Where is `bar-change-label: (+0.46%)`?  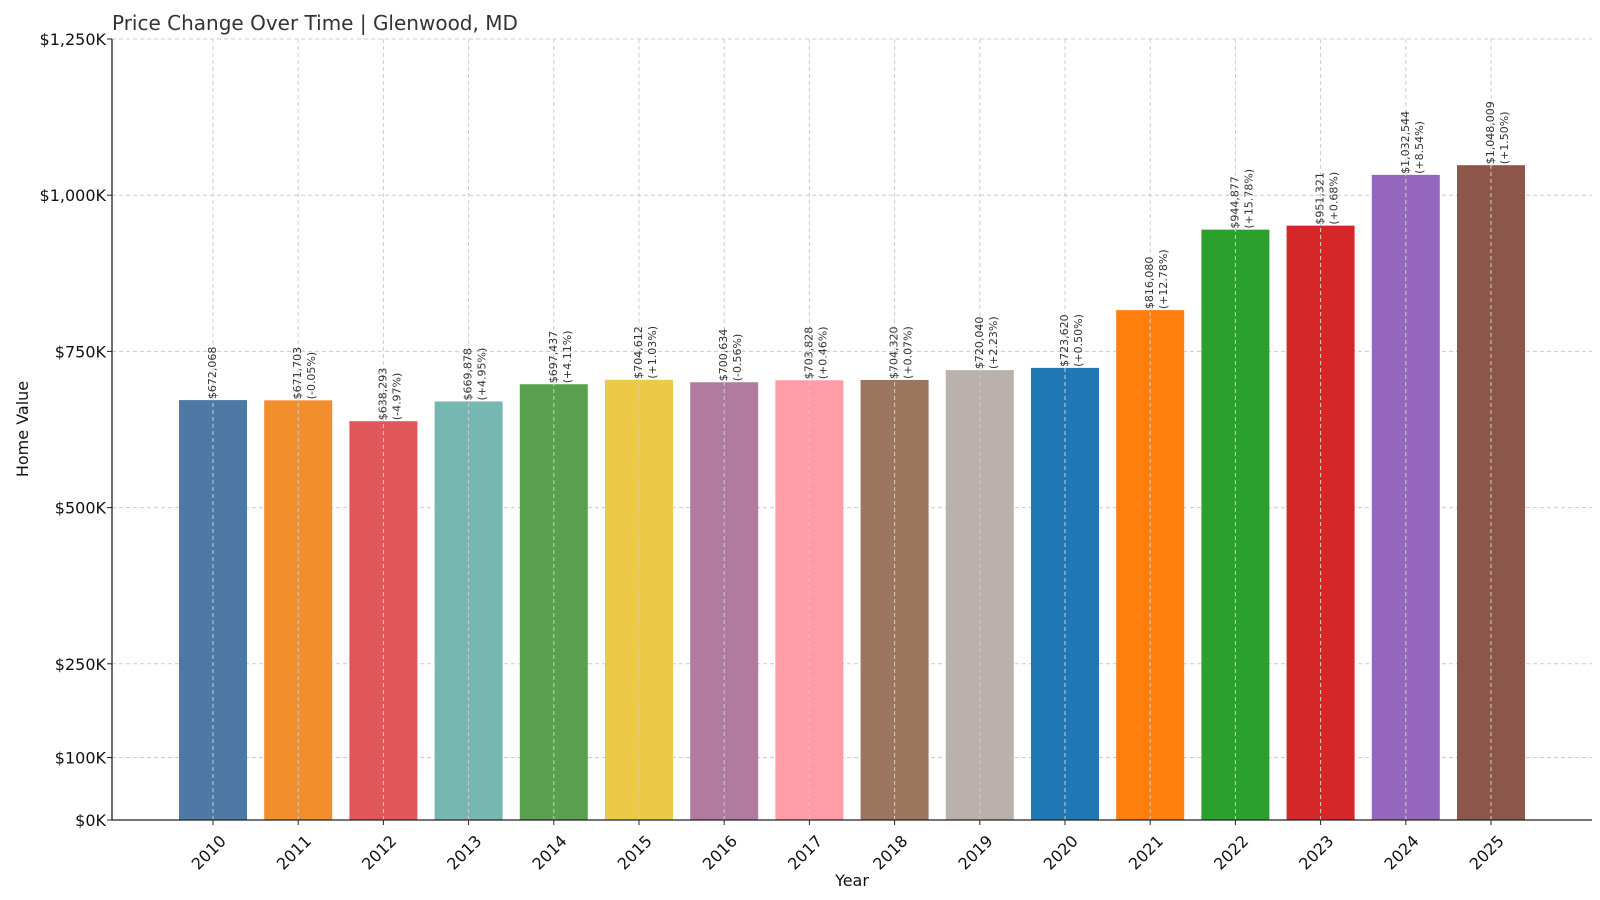 bar-change-label: (+0.46%) is located at coordinates (822, 352).